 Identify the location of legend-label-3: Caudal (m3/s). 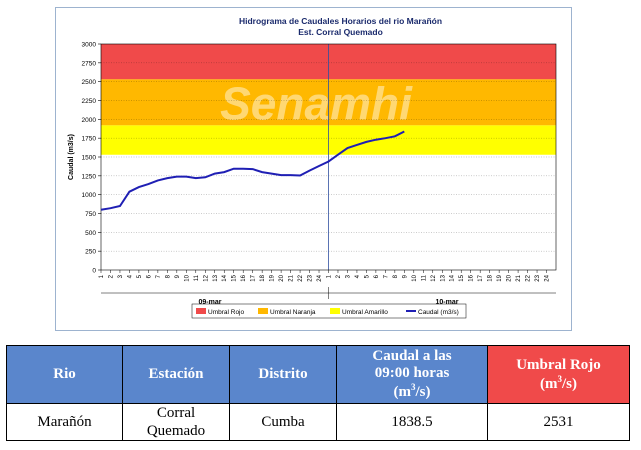
(438, 312).